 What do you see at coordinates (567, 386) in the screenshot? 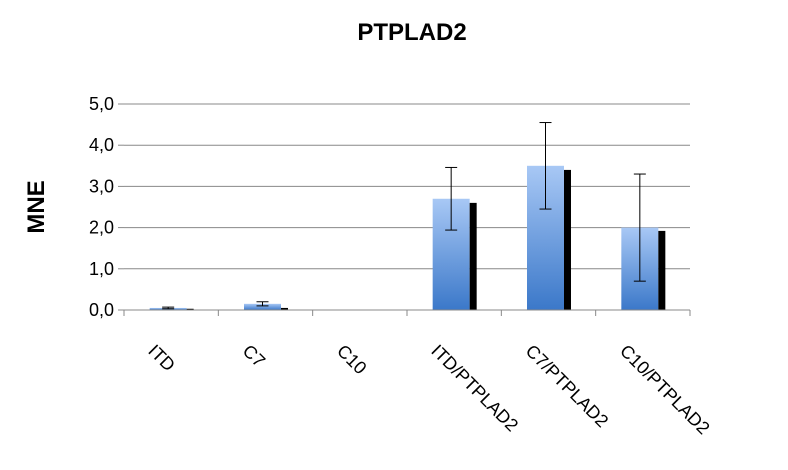
I see `x-tick-label: C7/PTPLAD2` at bounding box center [567, 386].